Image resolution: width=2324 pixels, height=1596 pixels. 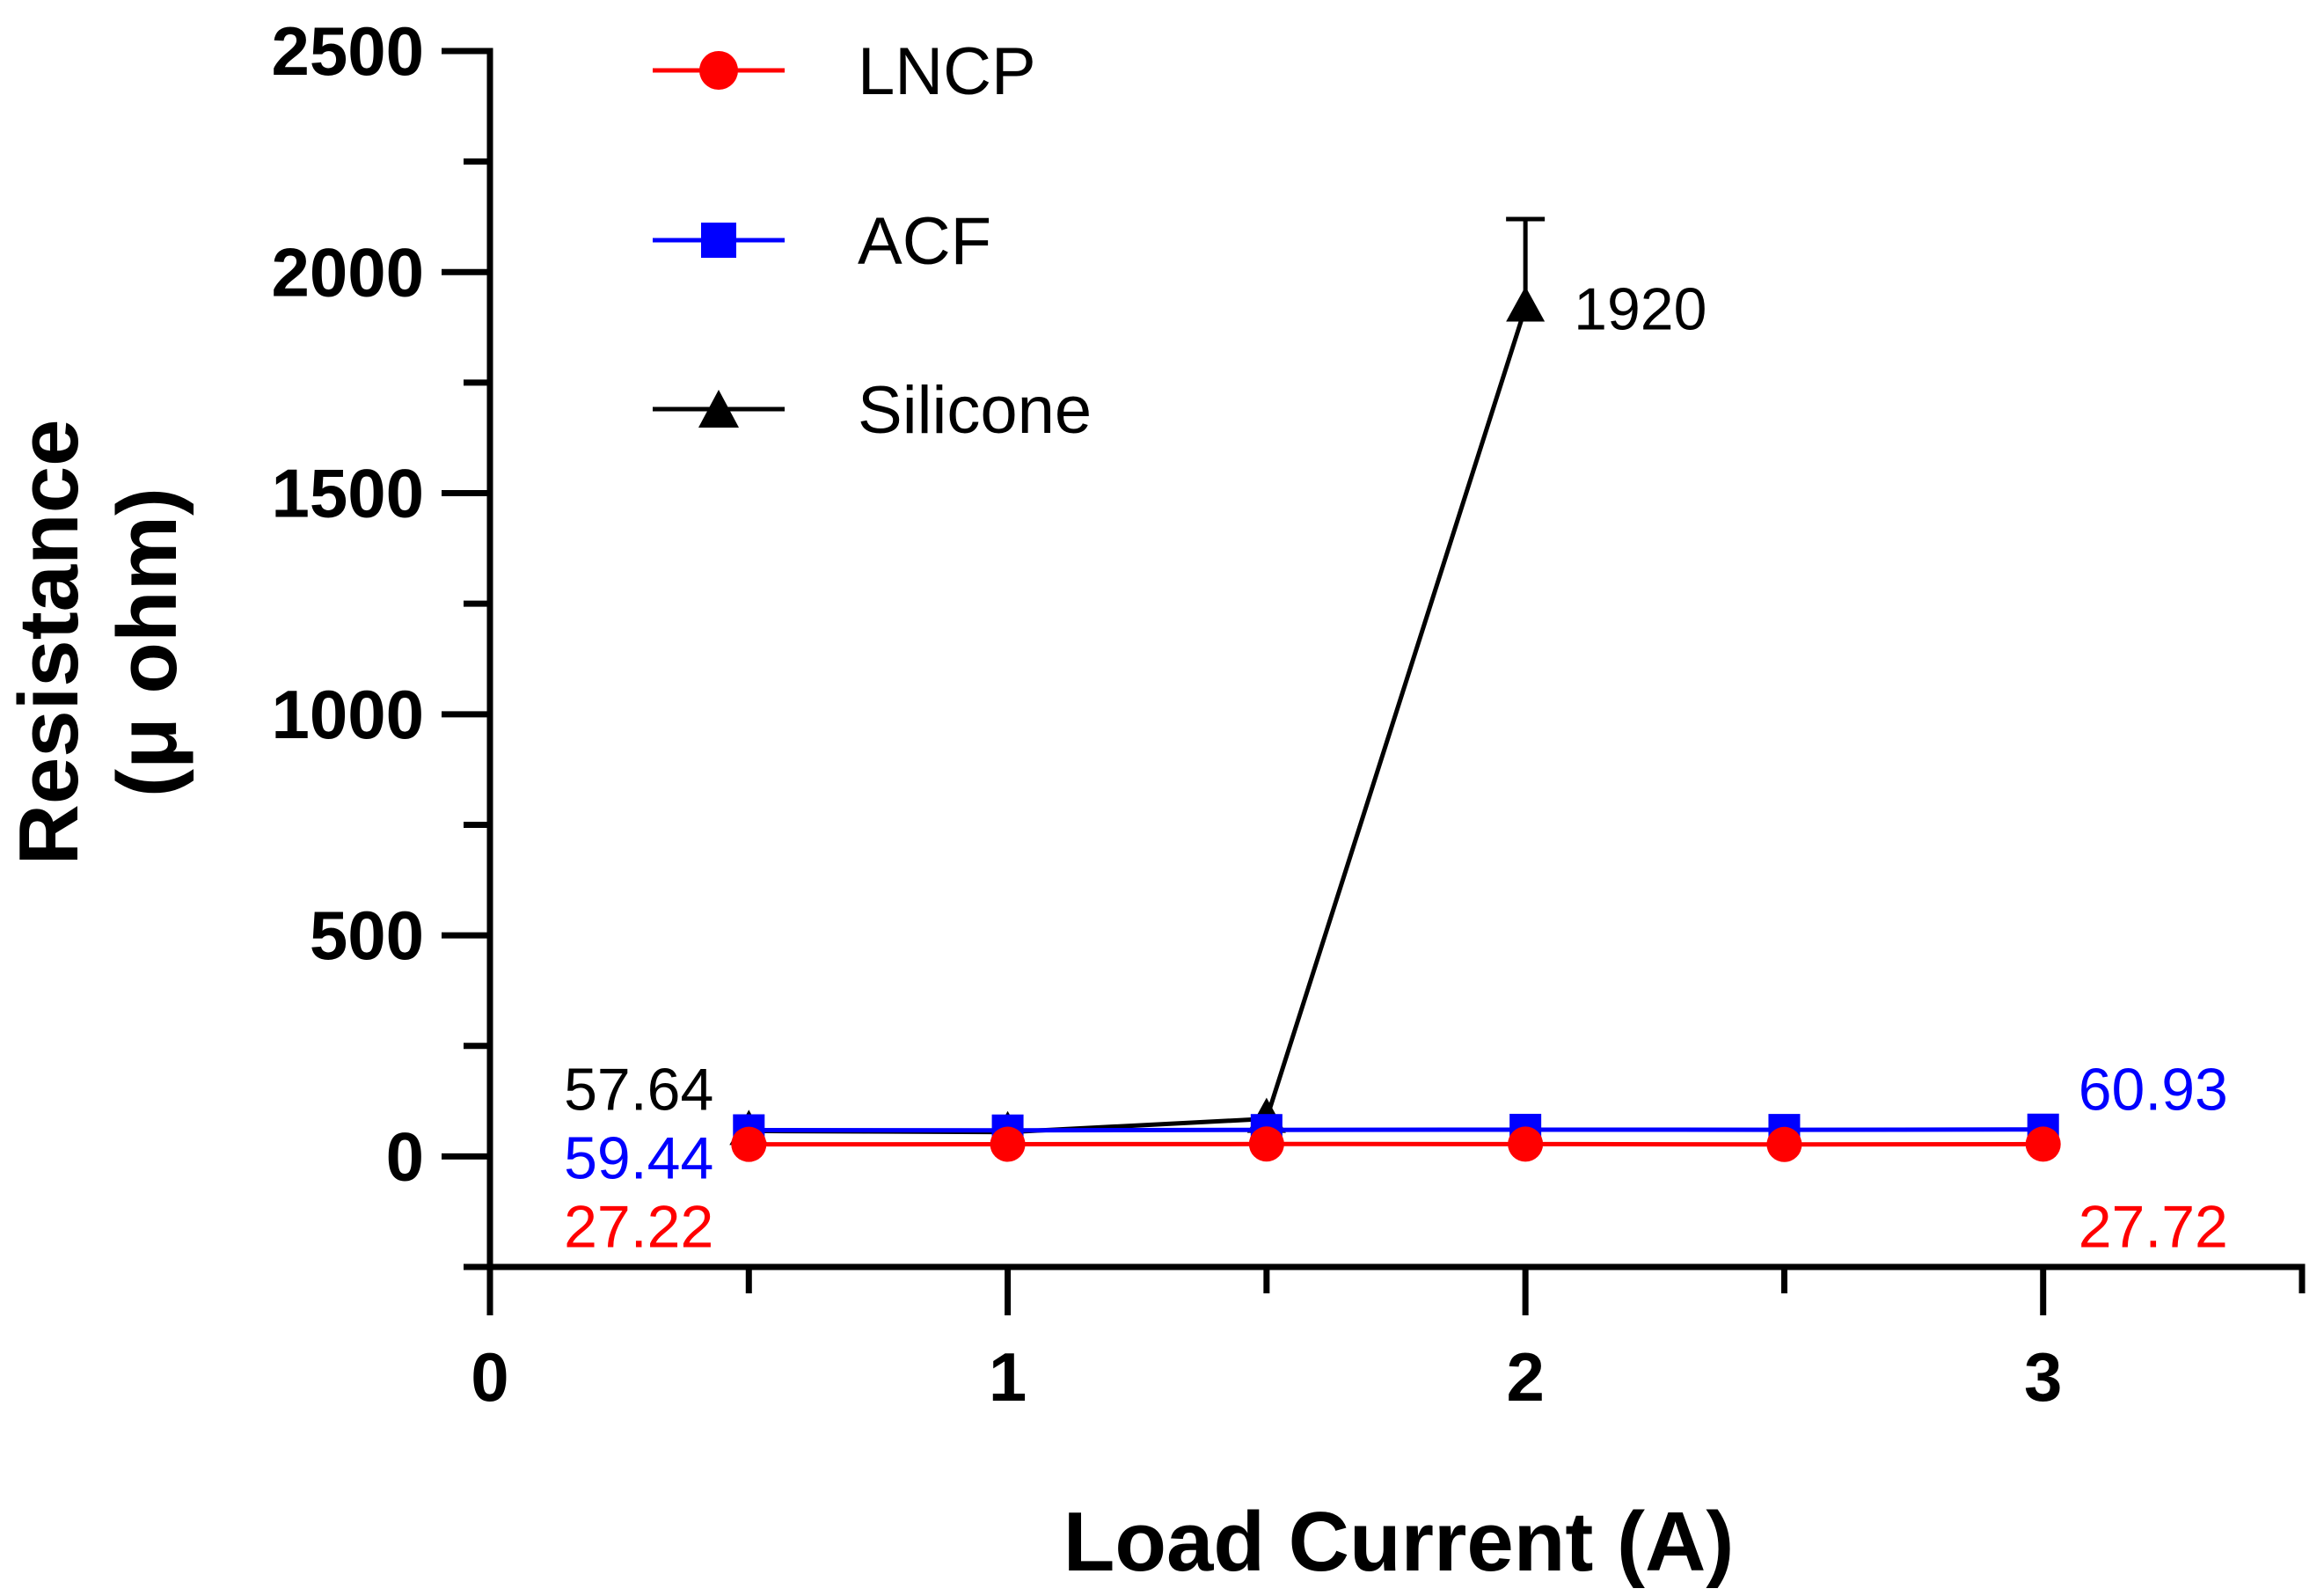 What do you see at coordinates (490, 1377) in the screenshot?
I see `x-tick-label-0: 0` at bounding box center [490, 1377].